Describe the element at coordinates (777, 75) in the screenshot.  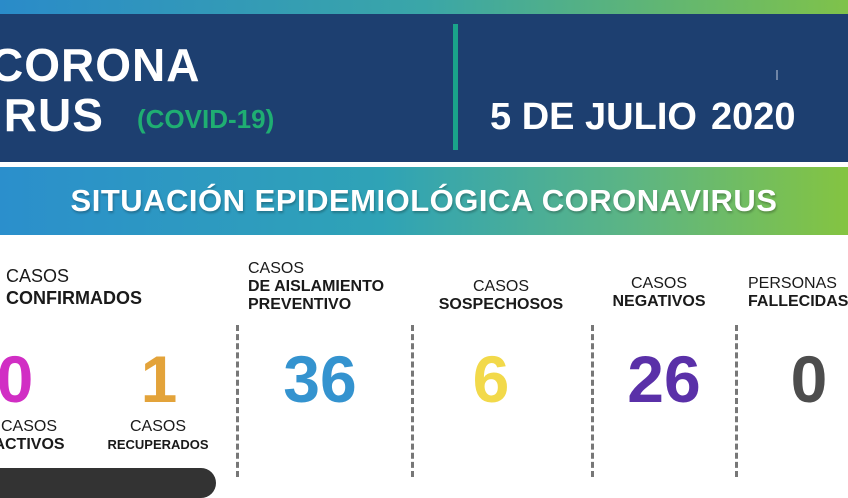
I see `header-mark` at that location.